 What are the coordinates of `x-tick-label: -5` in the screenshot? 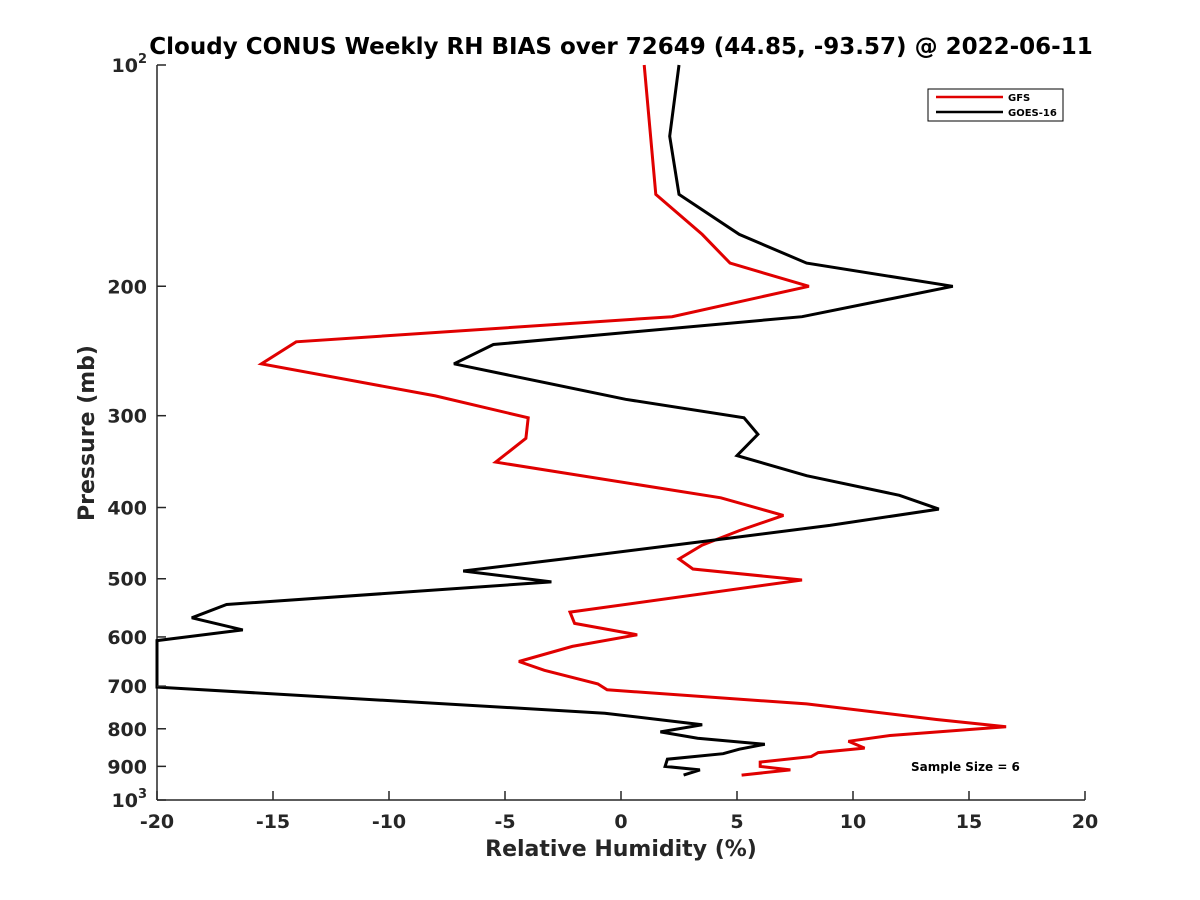 It's located at (504, 822).